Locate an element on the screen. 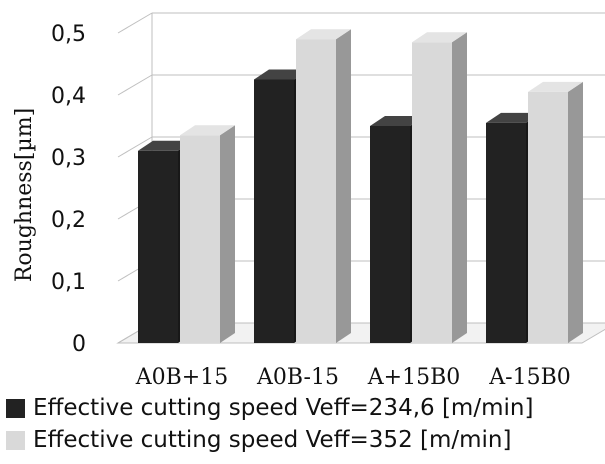 The height and width of the screenshot is (464, 605). bar-cat4-series2 is located at coordinates (548, 217).